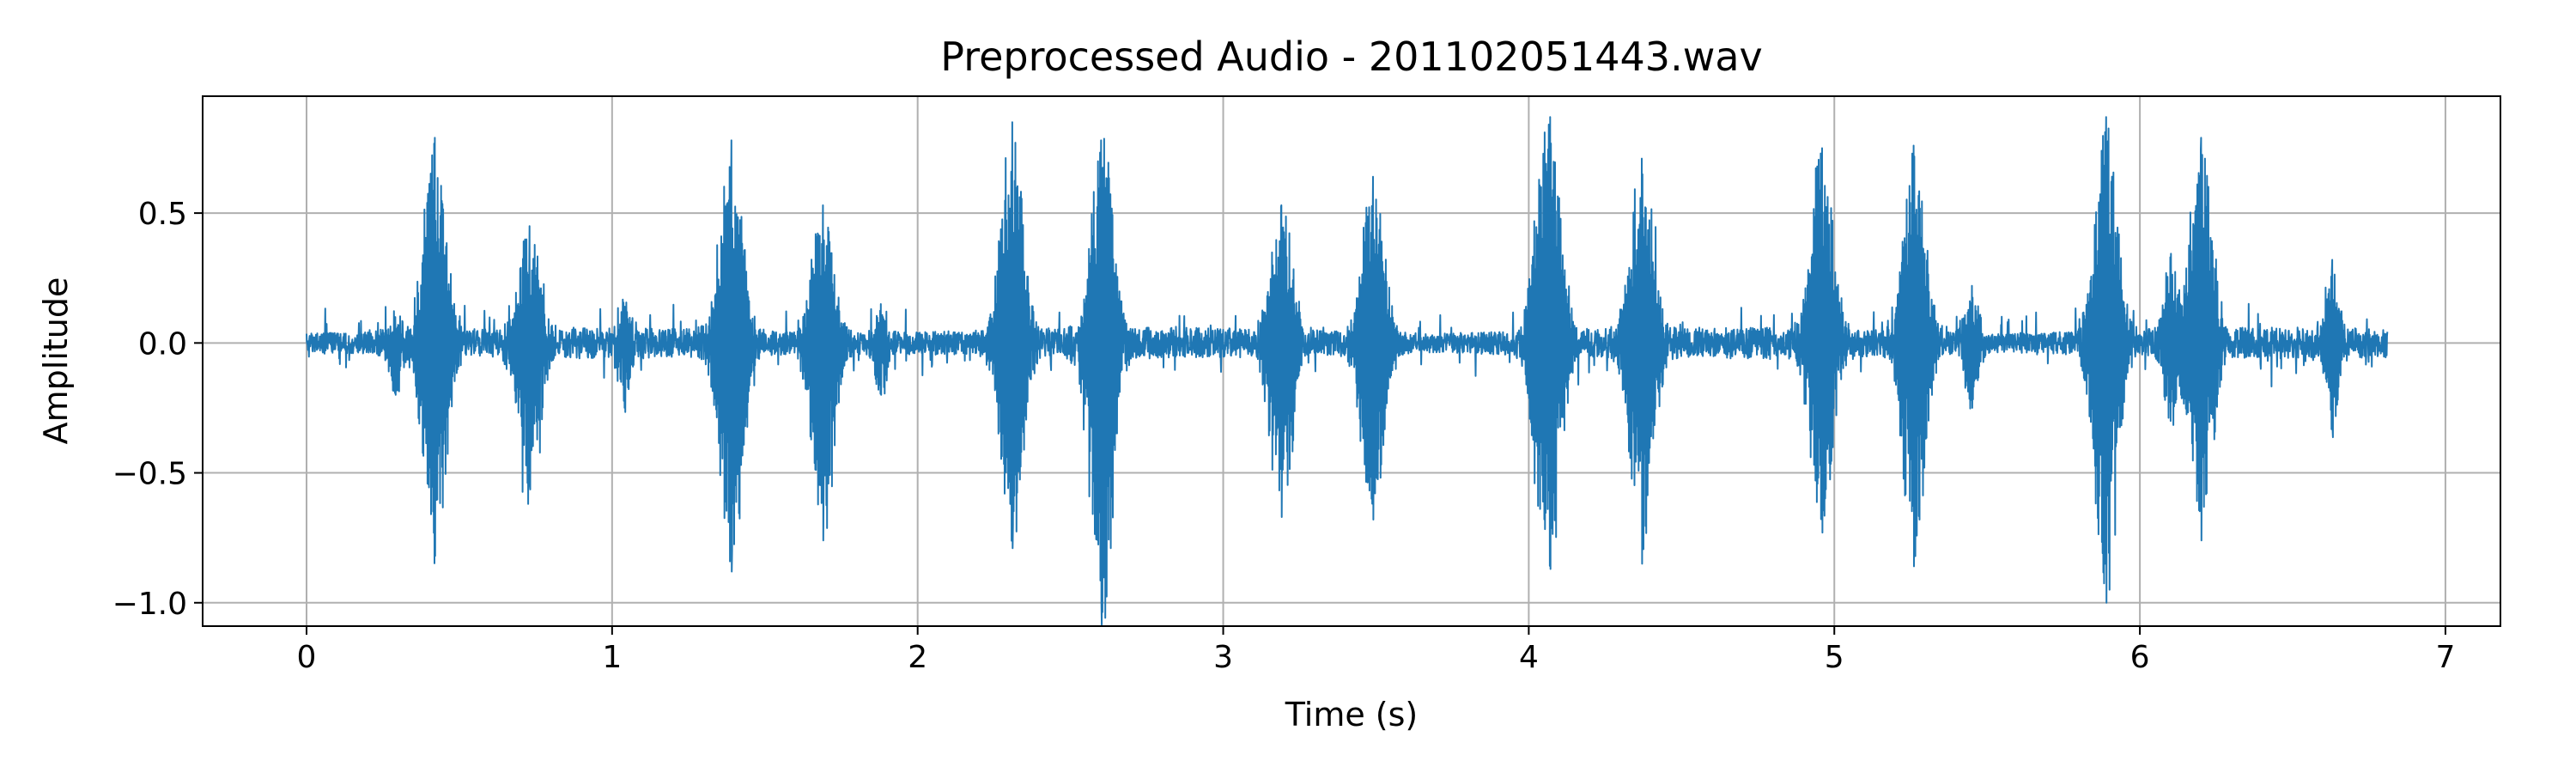 This screenshot has height=773, width=2576. I want to click on x-tick-label: 3, so click(1223, 657).